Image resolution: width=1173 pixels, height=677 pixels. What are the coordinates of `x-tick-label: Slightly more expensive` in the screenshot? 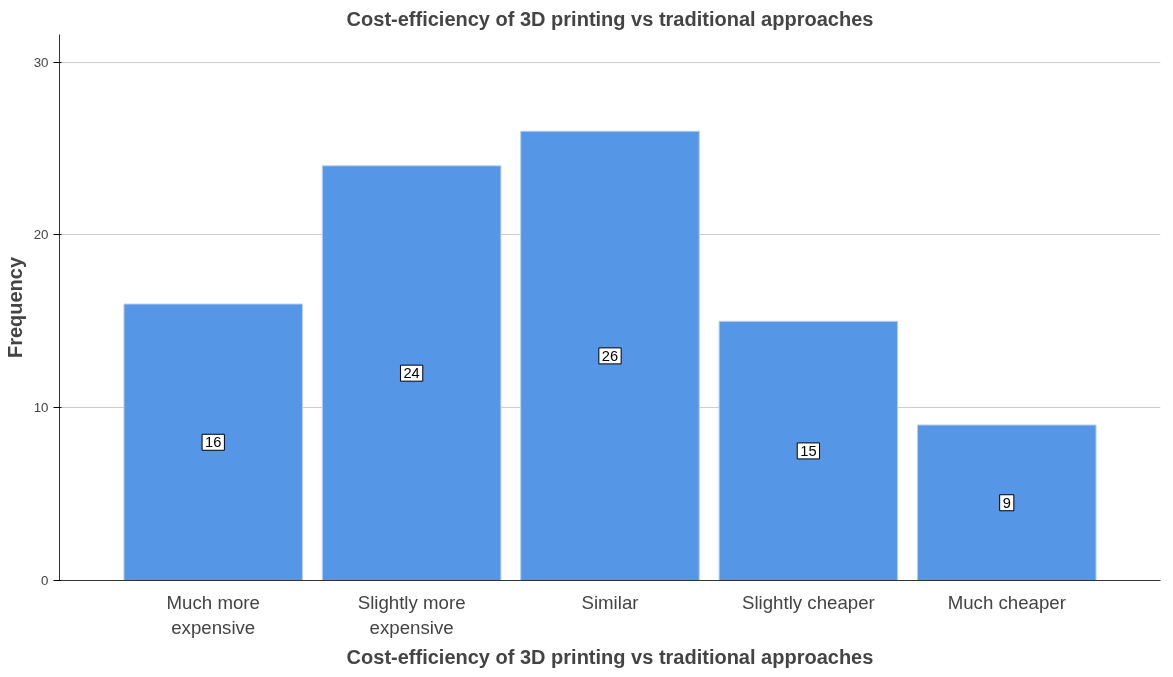 It's located at (411, 614).